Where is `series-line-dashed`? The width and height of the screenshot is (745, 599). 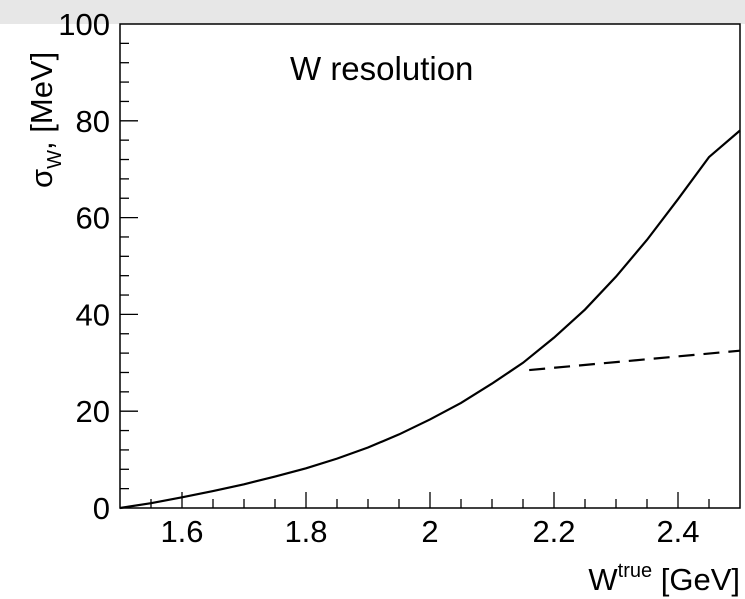 series-line-dashed is located at coordinates (635, 360).